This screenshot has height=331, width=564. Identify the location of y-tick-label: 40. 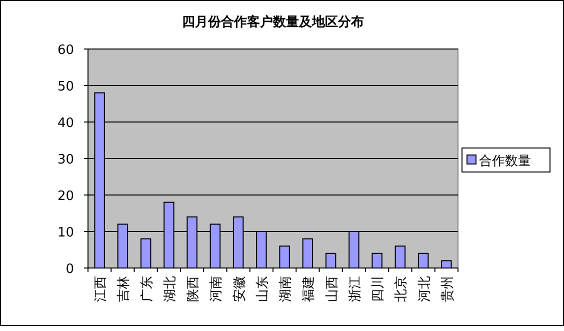
(65, 123).